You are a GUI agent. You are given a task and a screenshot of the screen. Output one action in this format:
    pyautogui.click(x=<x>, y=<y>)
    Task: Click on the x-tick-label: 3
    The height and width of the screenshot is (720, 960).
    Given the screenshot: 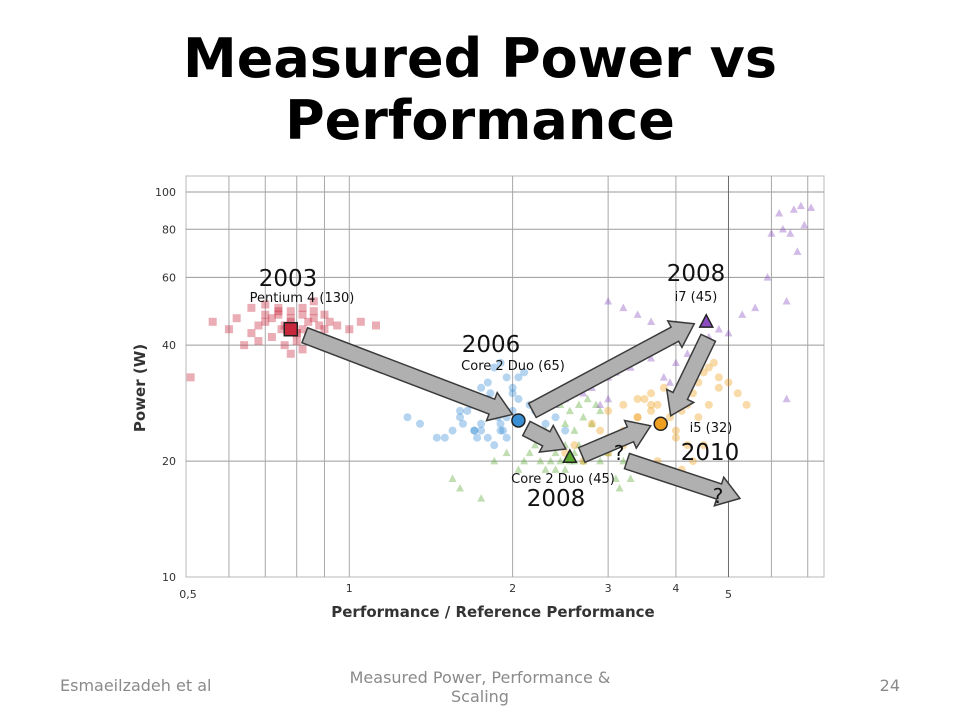 What is the action you would take?
    pyautogui.click(x=608, y=588)
    